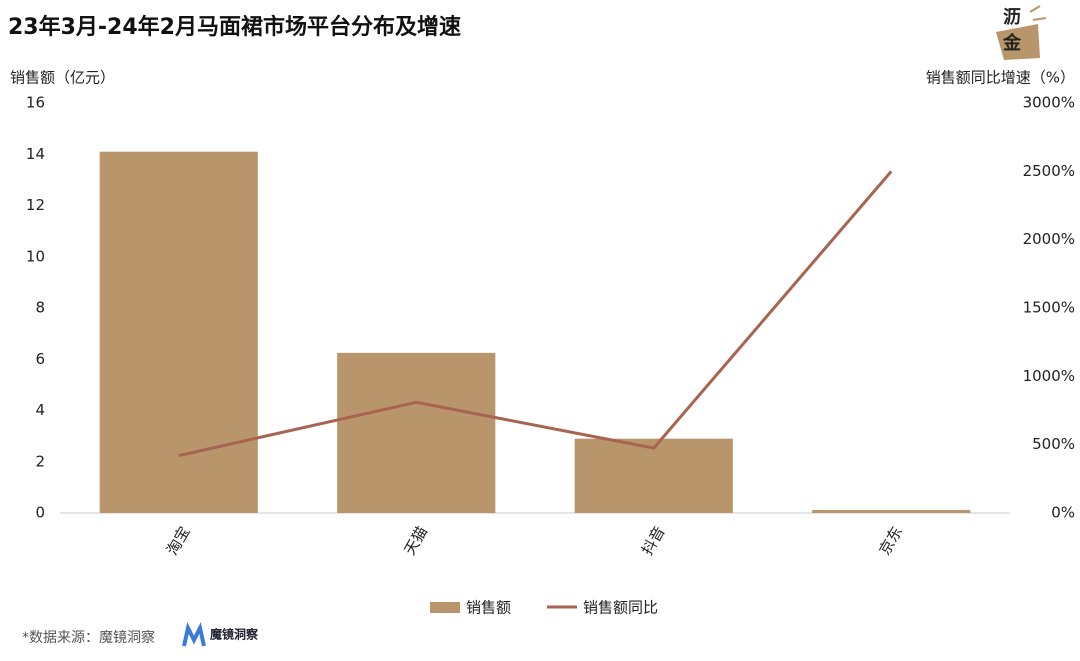 This screenshot has height=661, width=1080. I want to click on y2-tick-label: 500%, so click(1053, 444).